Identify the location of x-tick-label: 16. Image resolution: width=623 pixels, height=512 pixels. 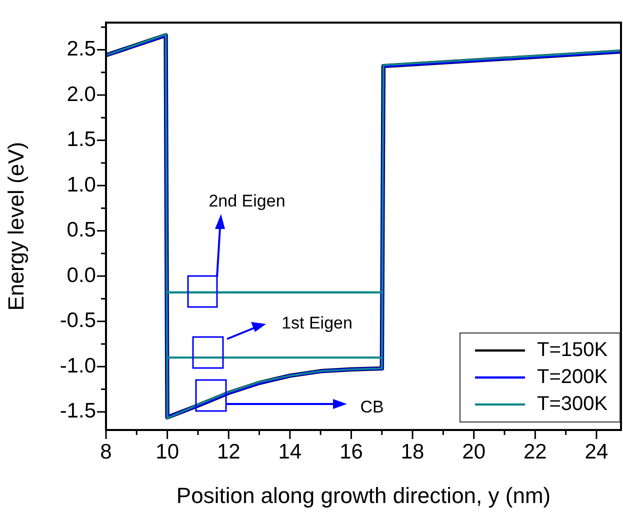
(351, 452).